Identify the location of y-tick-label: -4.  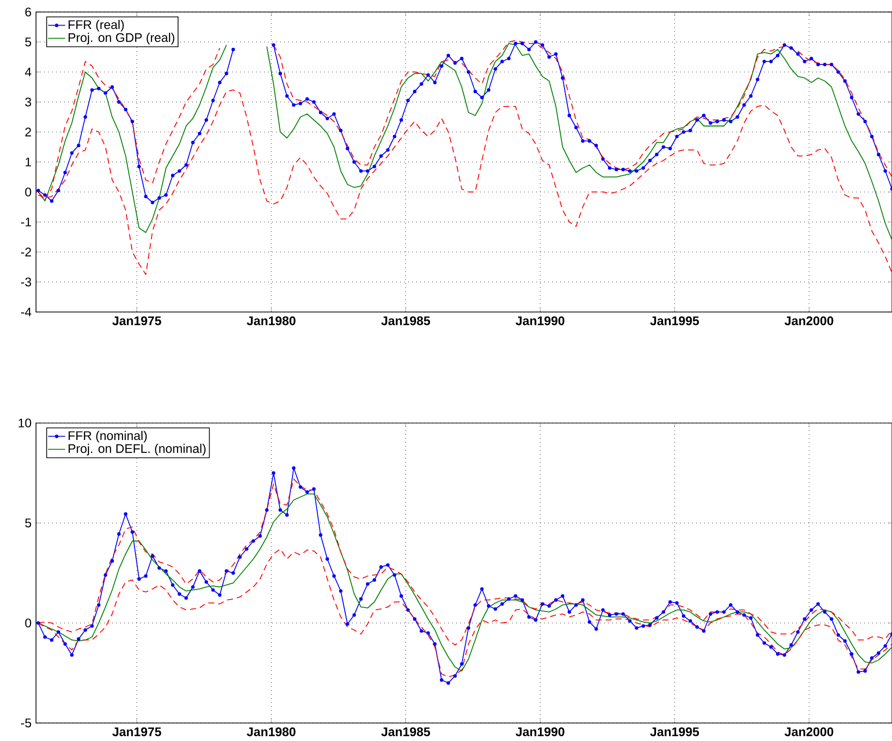
(26, 312).